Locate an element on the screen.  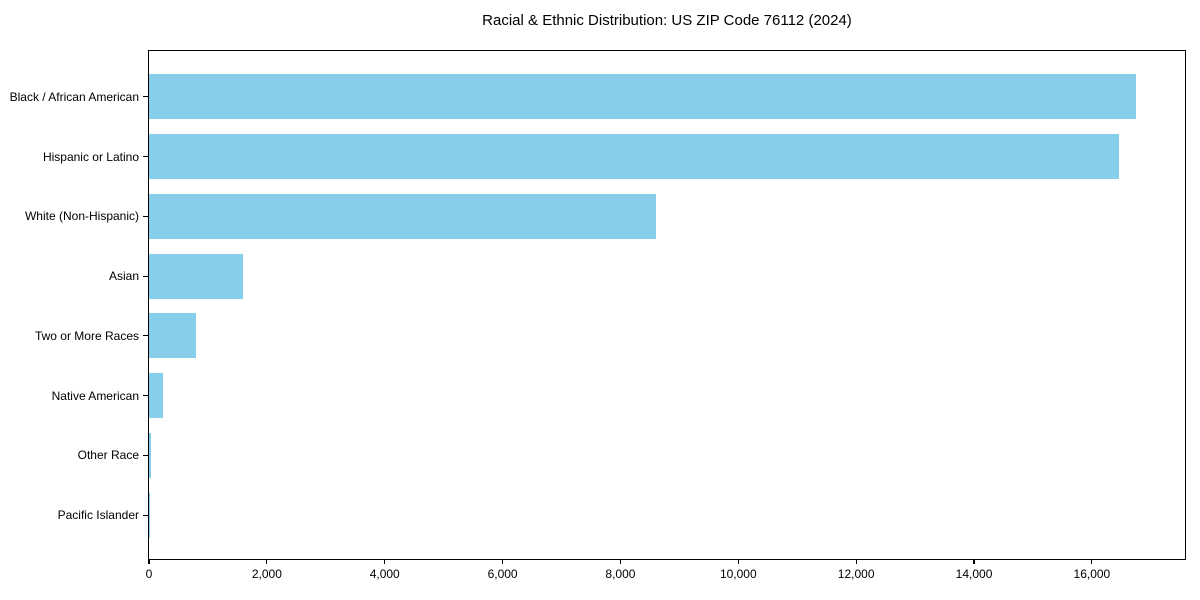
chart-row: Black / African American is located at coordinates (597, 97).